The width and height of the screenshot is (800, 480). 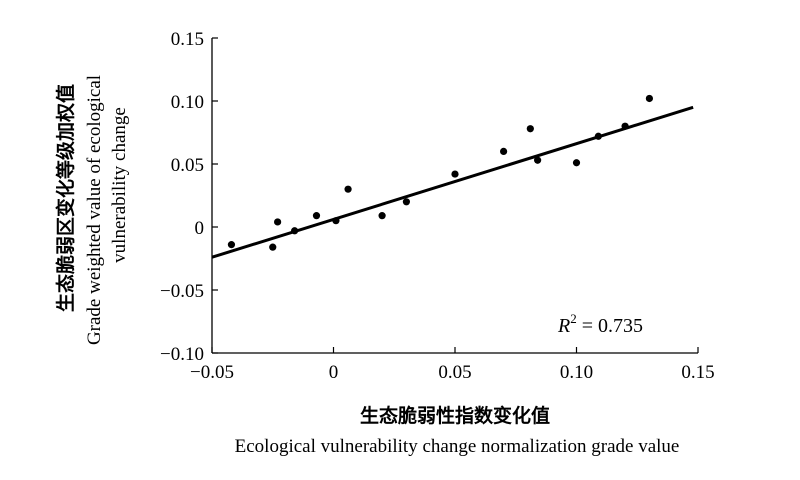 I want to click on y-tick-label: 0, so click(x=200, y=228).